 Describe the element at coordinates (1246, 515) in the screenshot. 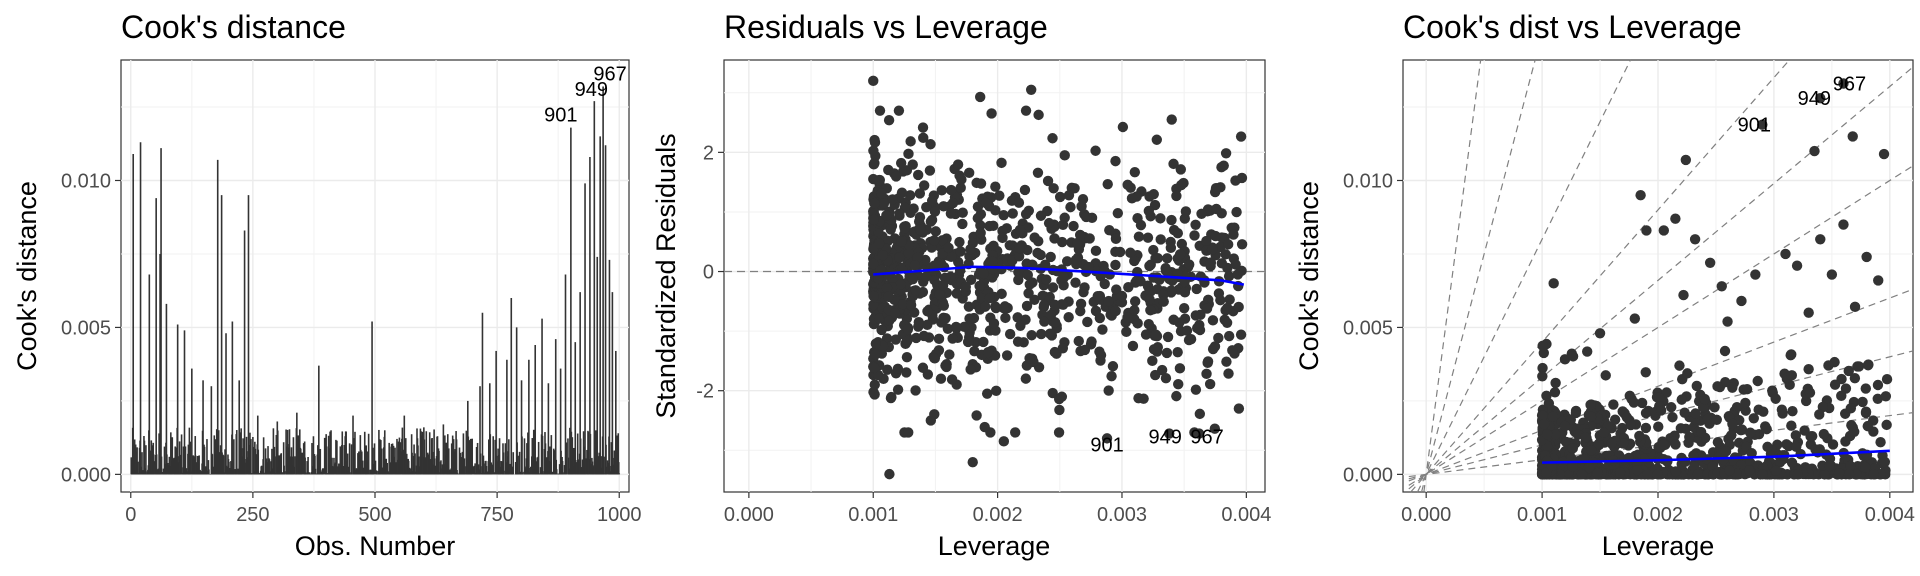

I see `x-tick-label: 0.004` at that location.